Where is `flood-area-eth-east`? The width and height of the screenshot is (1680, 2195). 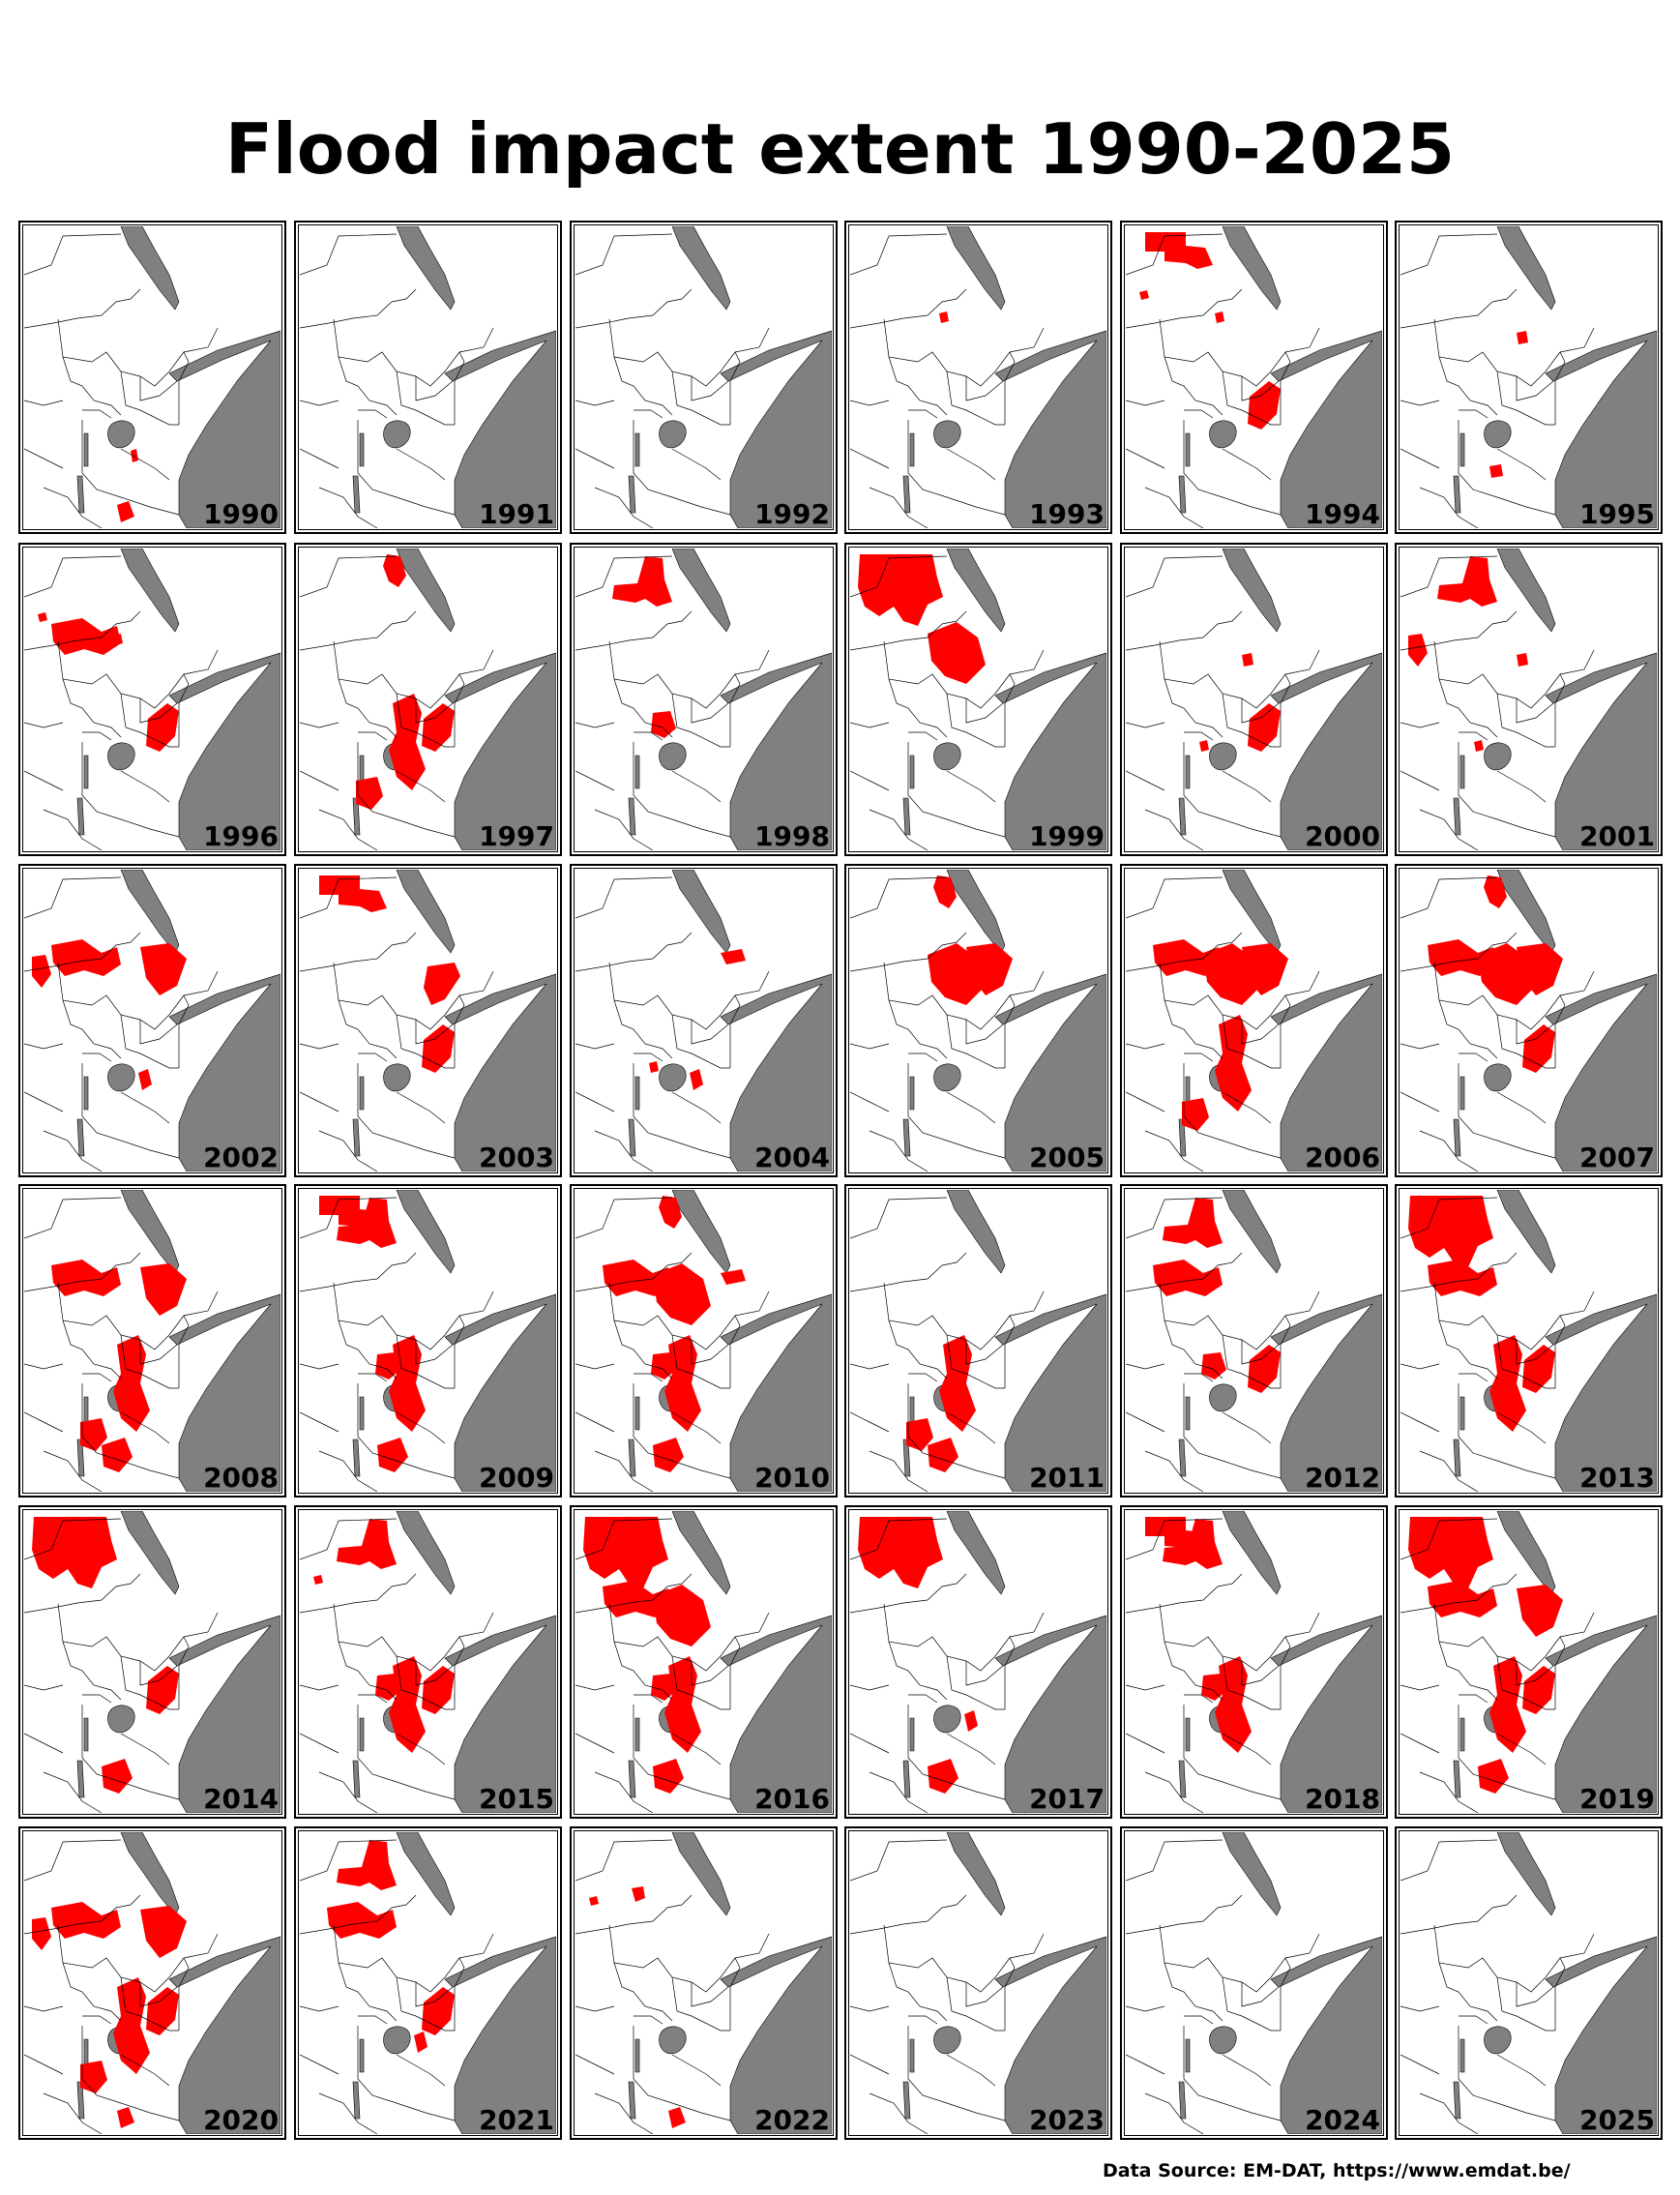
flood-area-eth-east is located at coordinates (164, 1932).